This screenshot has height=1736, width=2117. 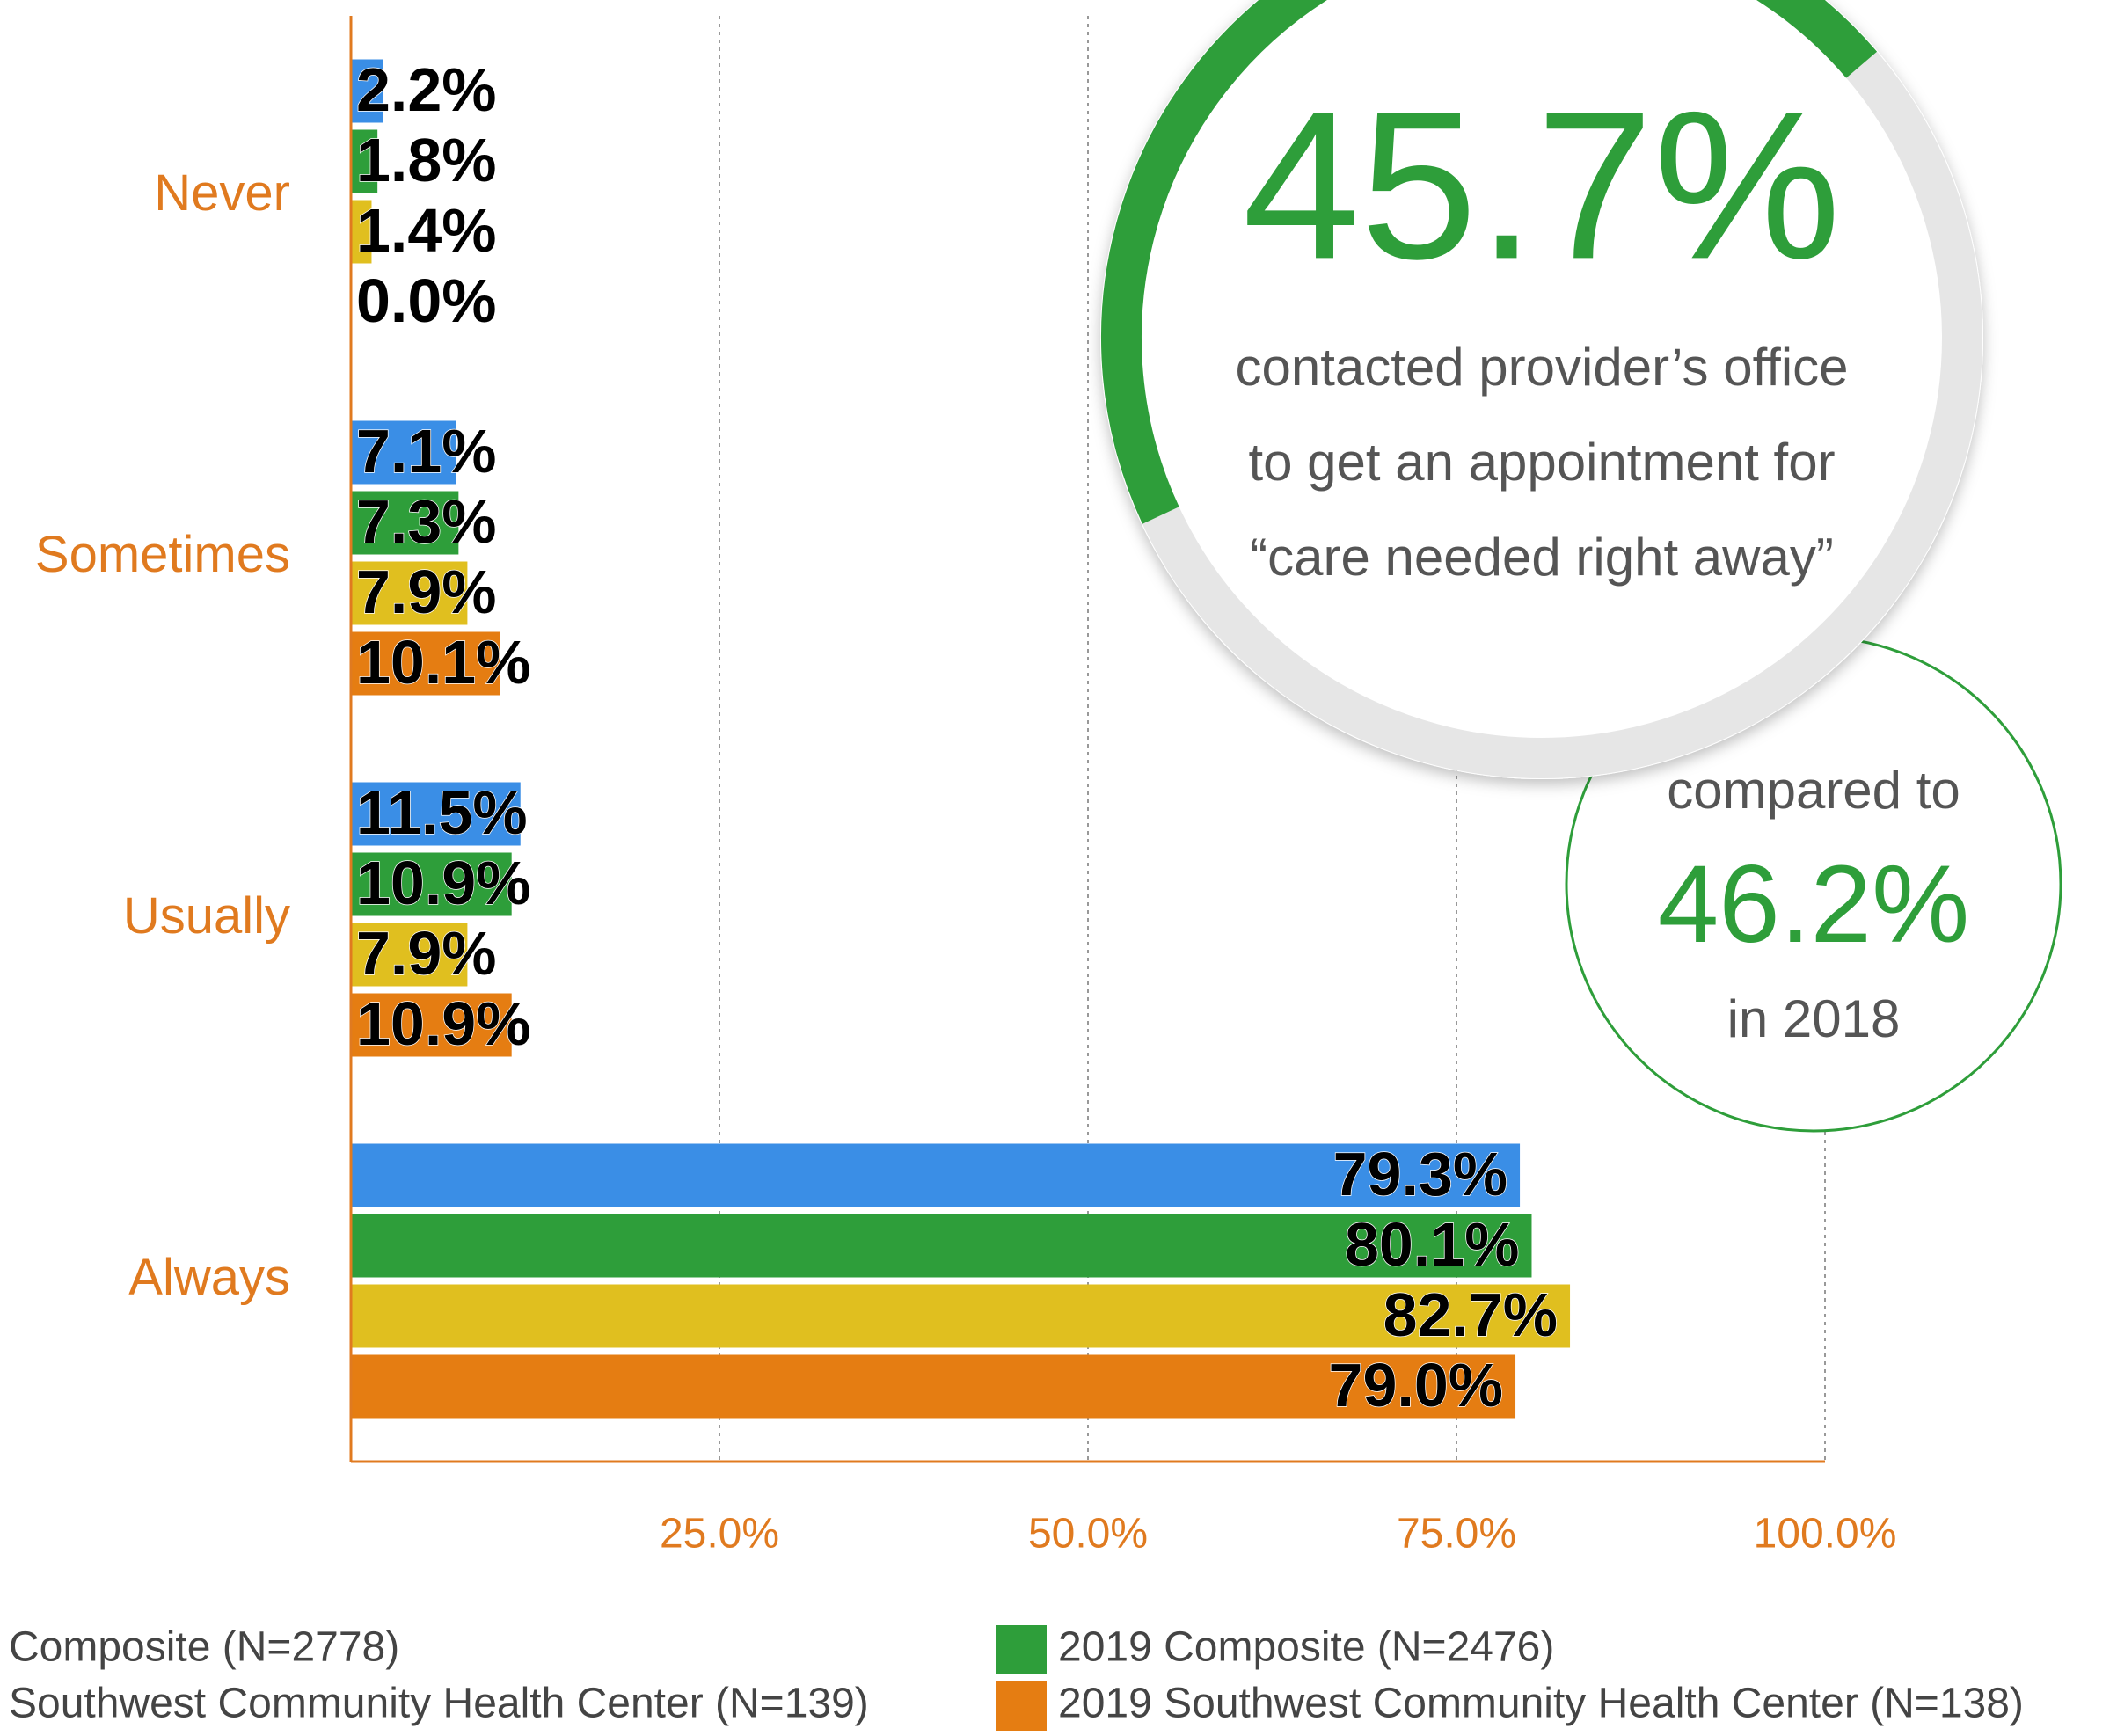 I want to click on value-label: 7.3%, so click(x=426, y=521).